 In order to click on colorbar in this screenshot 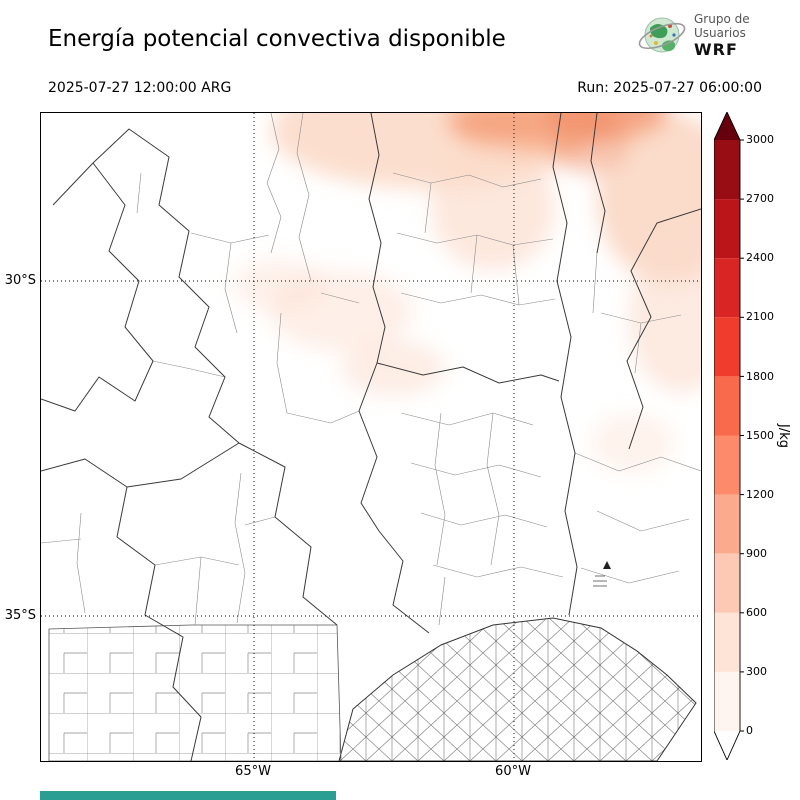, I will do `click(729, 437)`.